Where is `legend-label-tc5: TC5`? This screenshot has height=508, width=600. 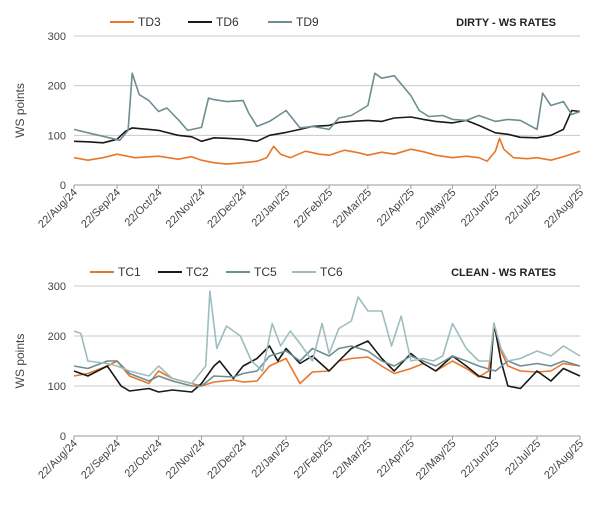 legend-label-tc5: TC5 is located at coordinates (265, 272).